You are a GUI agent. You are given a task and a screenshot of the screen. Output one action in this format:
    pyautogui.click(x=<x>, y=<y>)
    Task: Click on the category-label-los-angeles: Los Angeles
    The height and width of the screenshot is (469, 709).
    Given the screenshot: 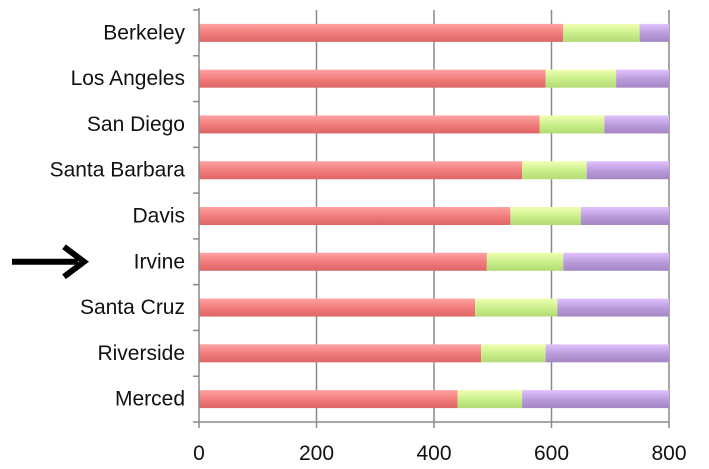 What is the action you would take?
    pyautogui.click(x=128, y=78)
    